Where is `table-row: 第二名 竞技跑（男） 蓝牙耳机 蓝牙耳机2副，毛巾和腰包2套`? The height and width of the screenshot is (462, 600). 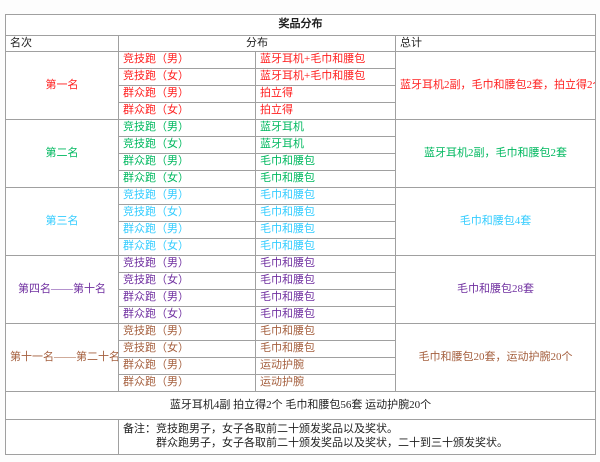
table-row: 第二名 竞技跑（男） 蓝牙耳机 蓝牙耳机2副，毛巾和腰包2套 is located at coordinates (300, 153).